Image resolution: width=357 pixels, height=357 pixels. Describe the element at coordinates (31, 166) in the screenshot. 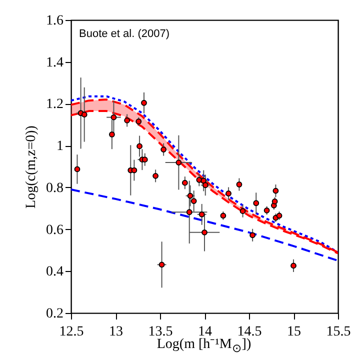

I see `y-axis-title: Log(c(m,z=0))` at that location.